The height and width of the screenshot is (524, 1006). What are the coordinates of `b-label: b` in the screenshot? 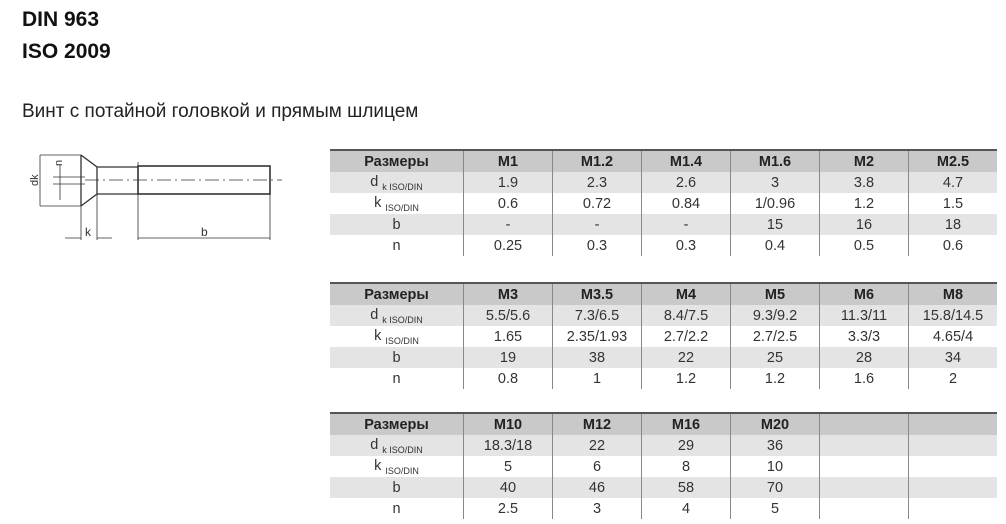 It's located at (204, 232).